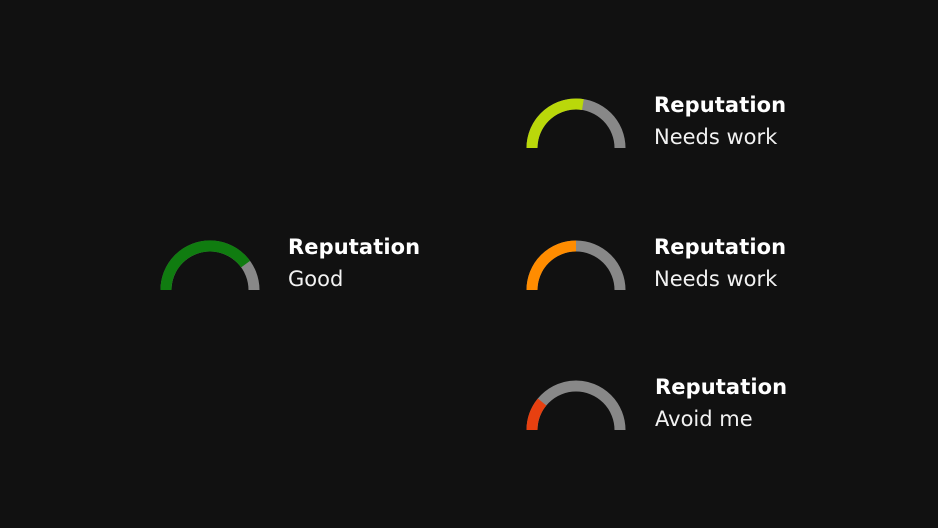 Image resolution: width=938 pixels, height=528 pixels. I want to click on reputation-meter-avoid-me: Reputation Avoid me, so click(676, 410).